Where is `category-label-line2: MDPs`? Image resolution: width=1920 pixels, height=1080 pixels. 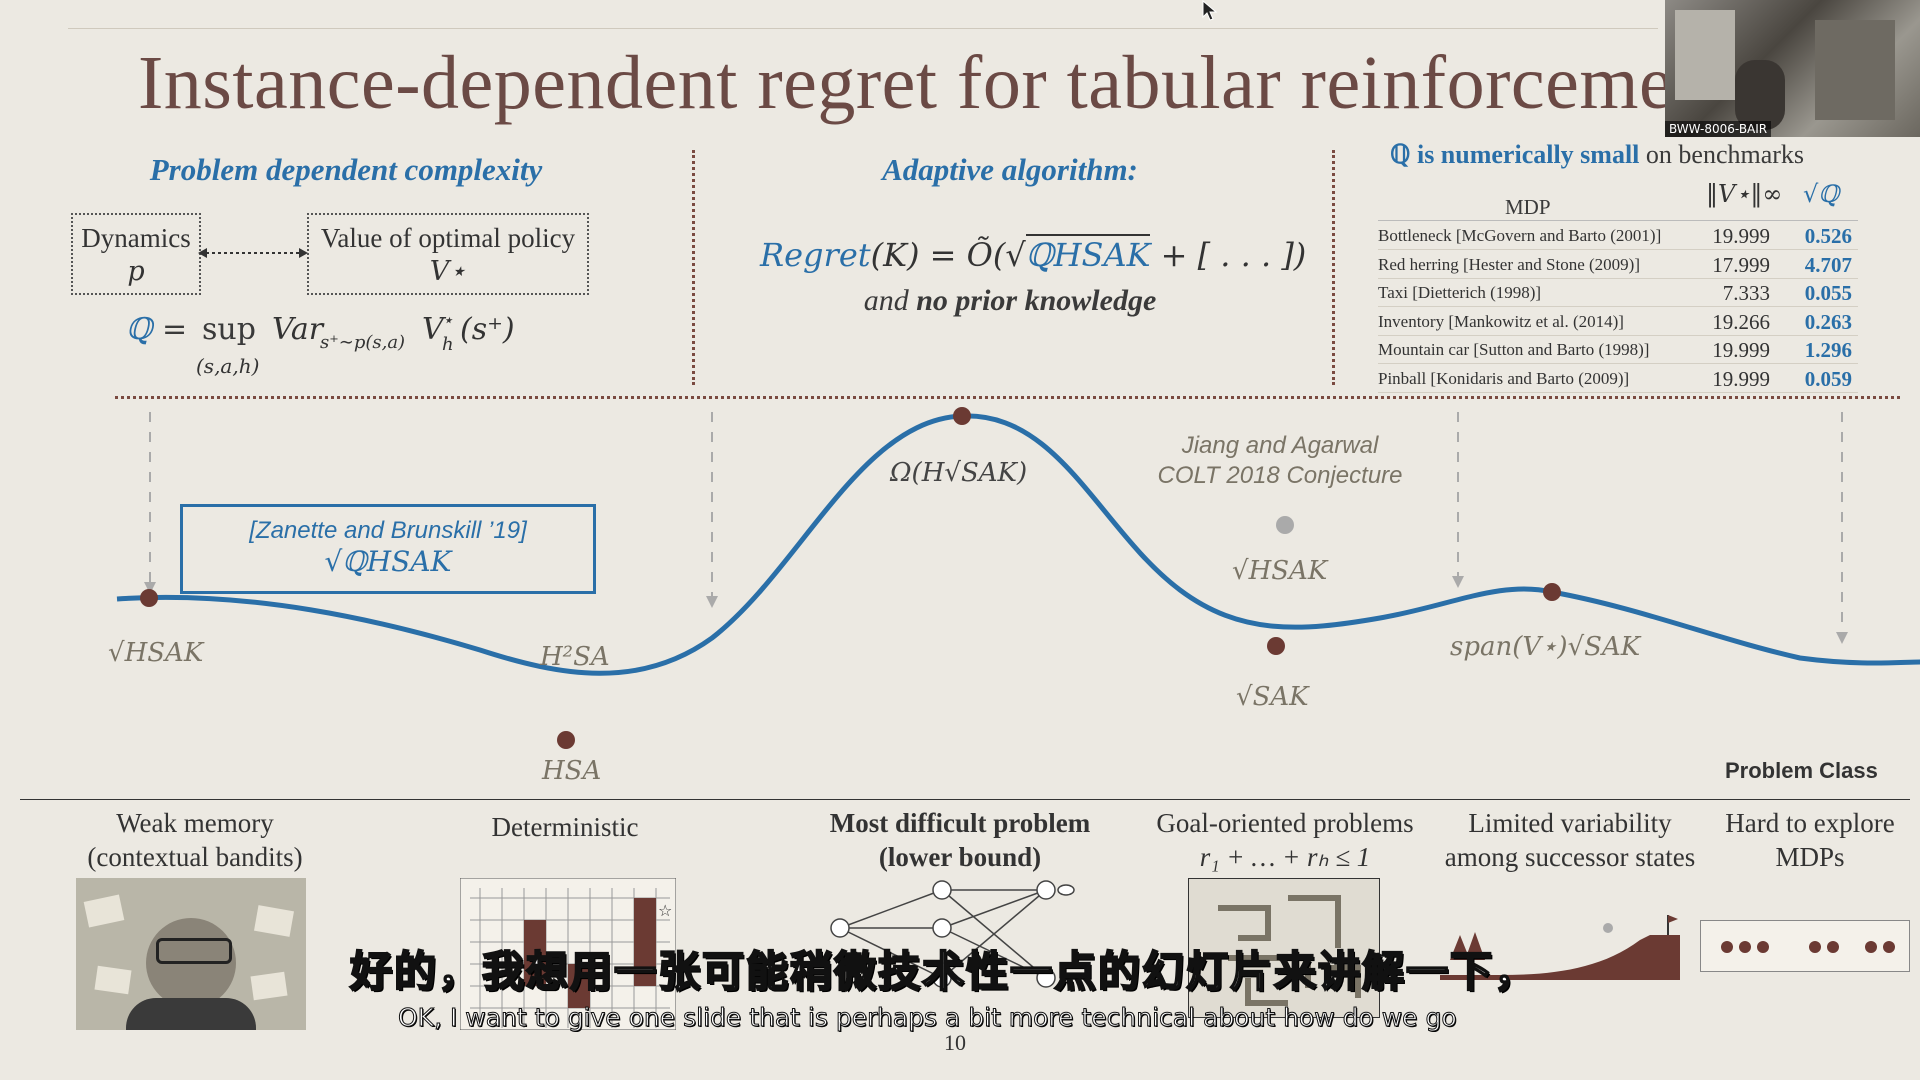 category-label-line2: MDPs is located at coordinates (1810, 857).